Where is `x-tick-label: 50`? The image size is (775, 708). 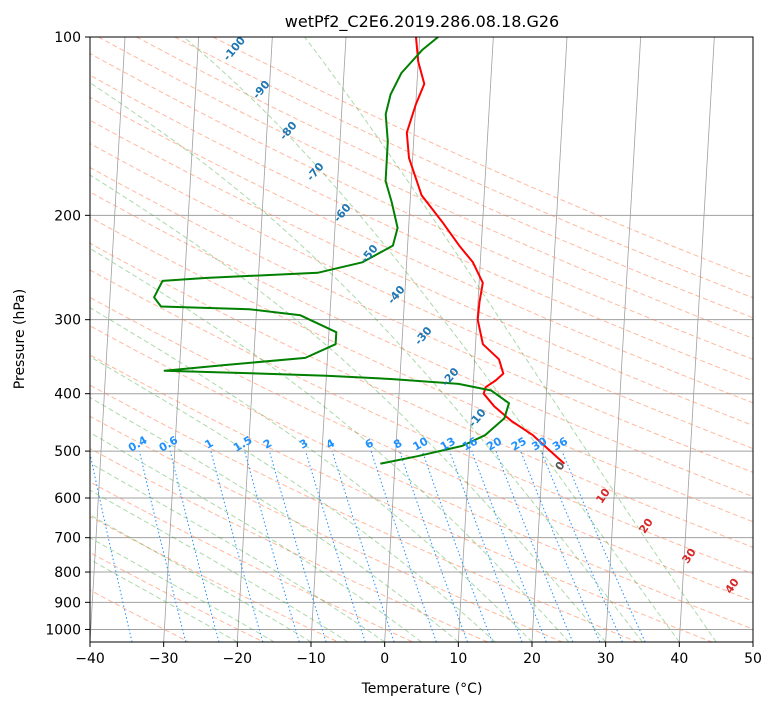 x-tick-label: 50 is located at coordinates (753, 659).